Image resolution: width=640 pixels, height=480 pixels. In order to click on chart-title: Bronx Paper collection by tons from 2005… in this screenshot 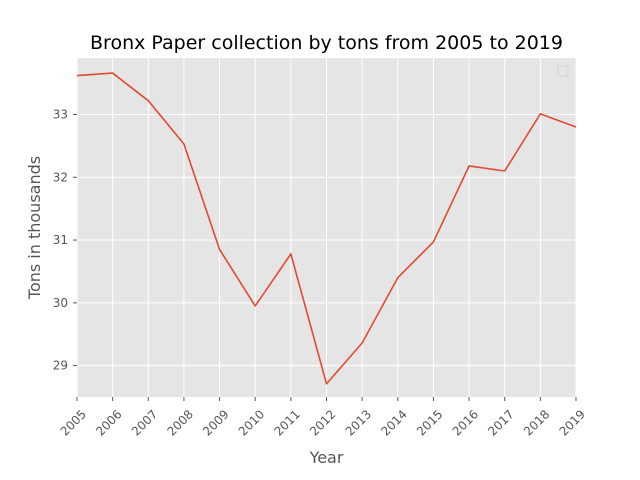, I will do `click(326, 43)`.